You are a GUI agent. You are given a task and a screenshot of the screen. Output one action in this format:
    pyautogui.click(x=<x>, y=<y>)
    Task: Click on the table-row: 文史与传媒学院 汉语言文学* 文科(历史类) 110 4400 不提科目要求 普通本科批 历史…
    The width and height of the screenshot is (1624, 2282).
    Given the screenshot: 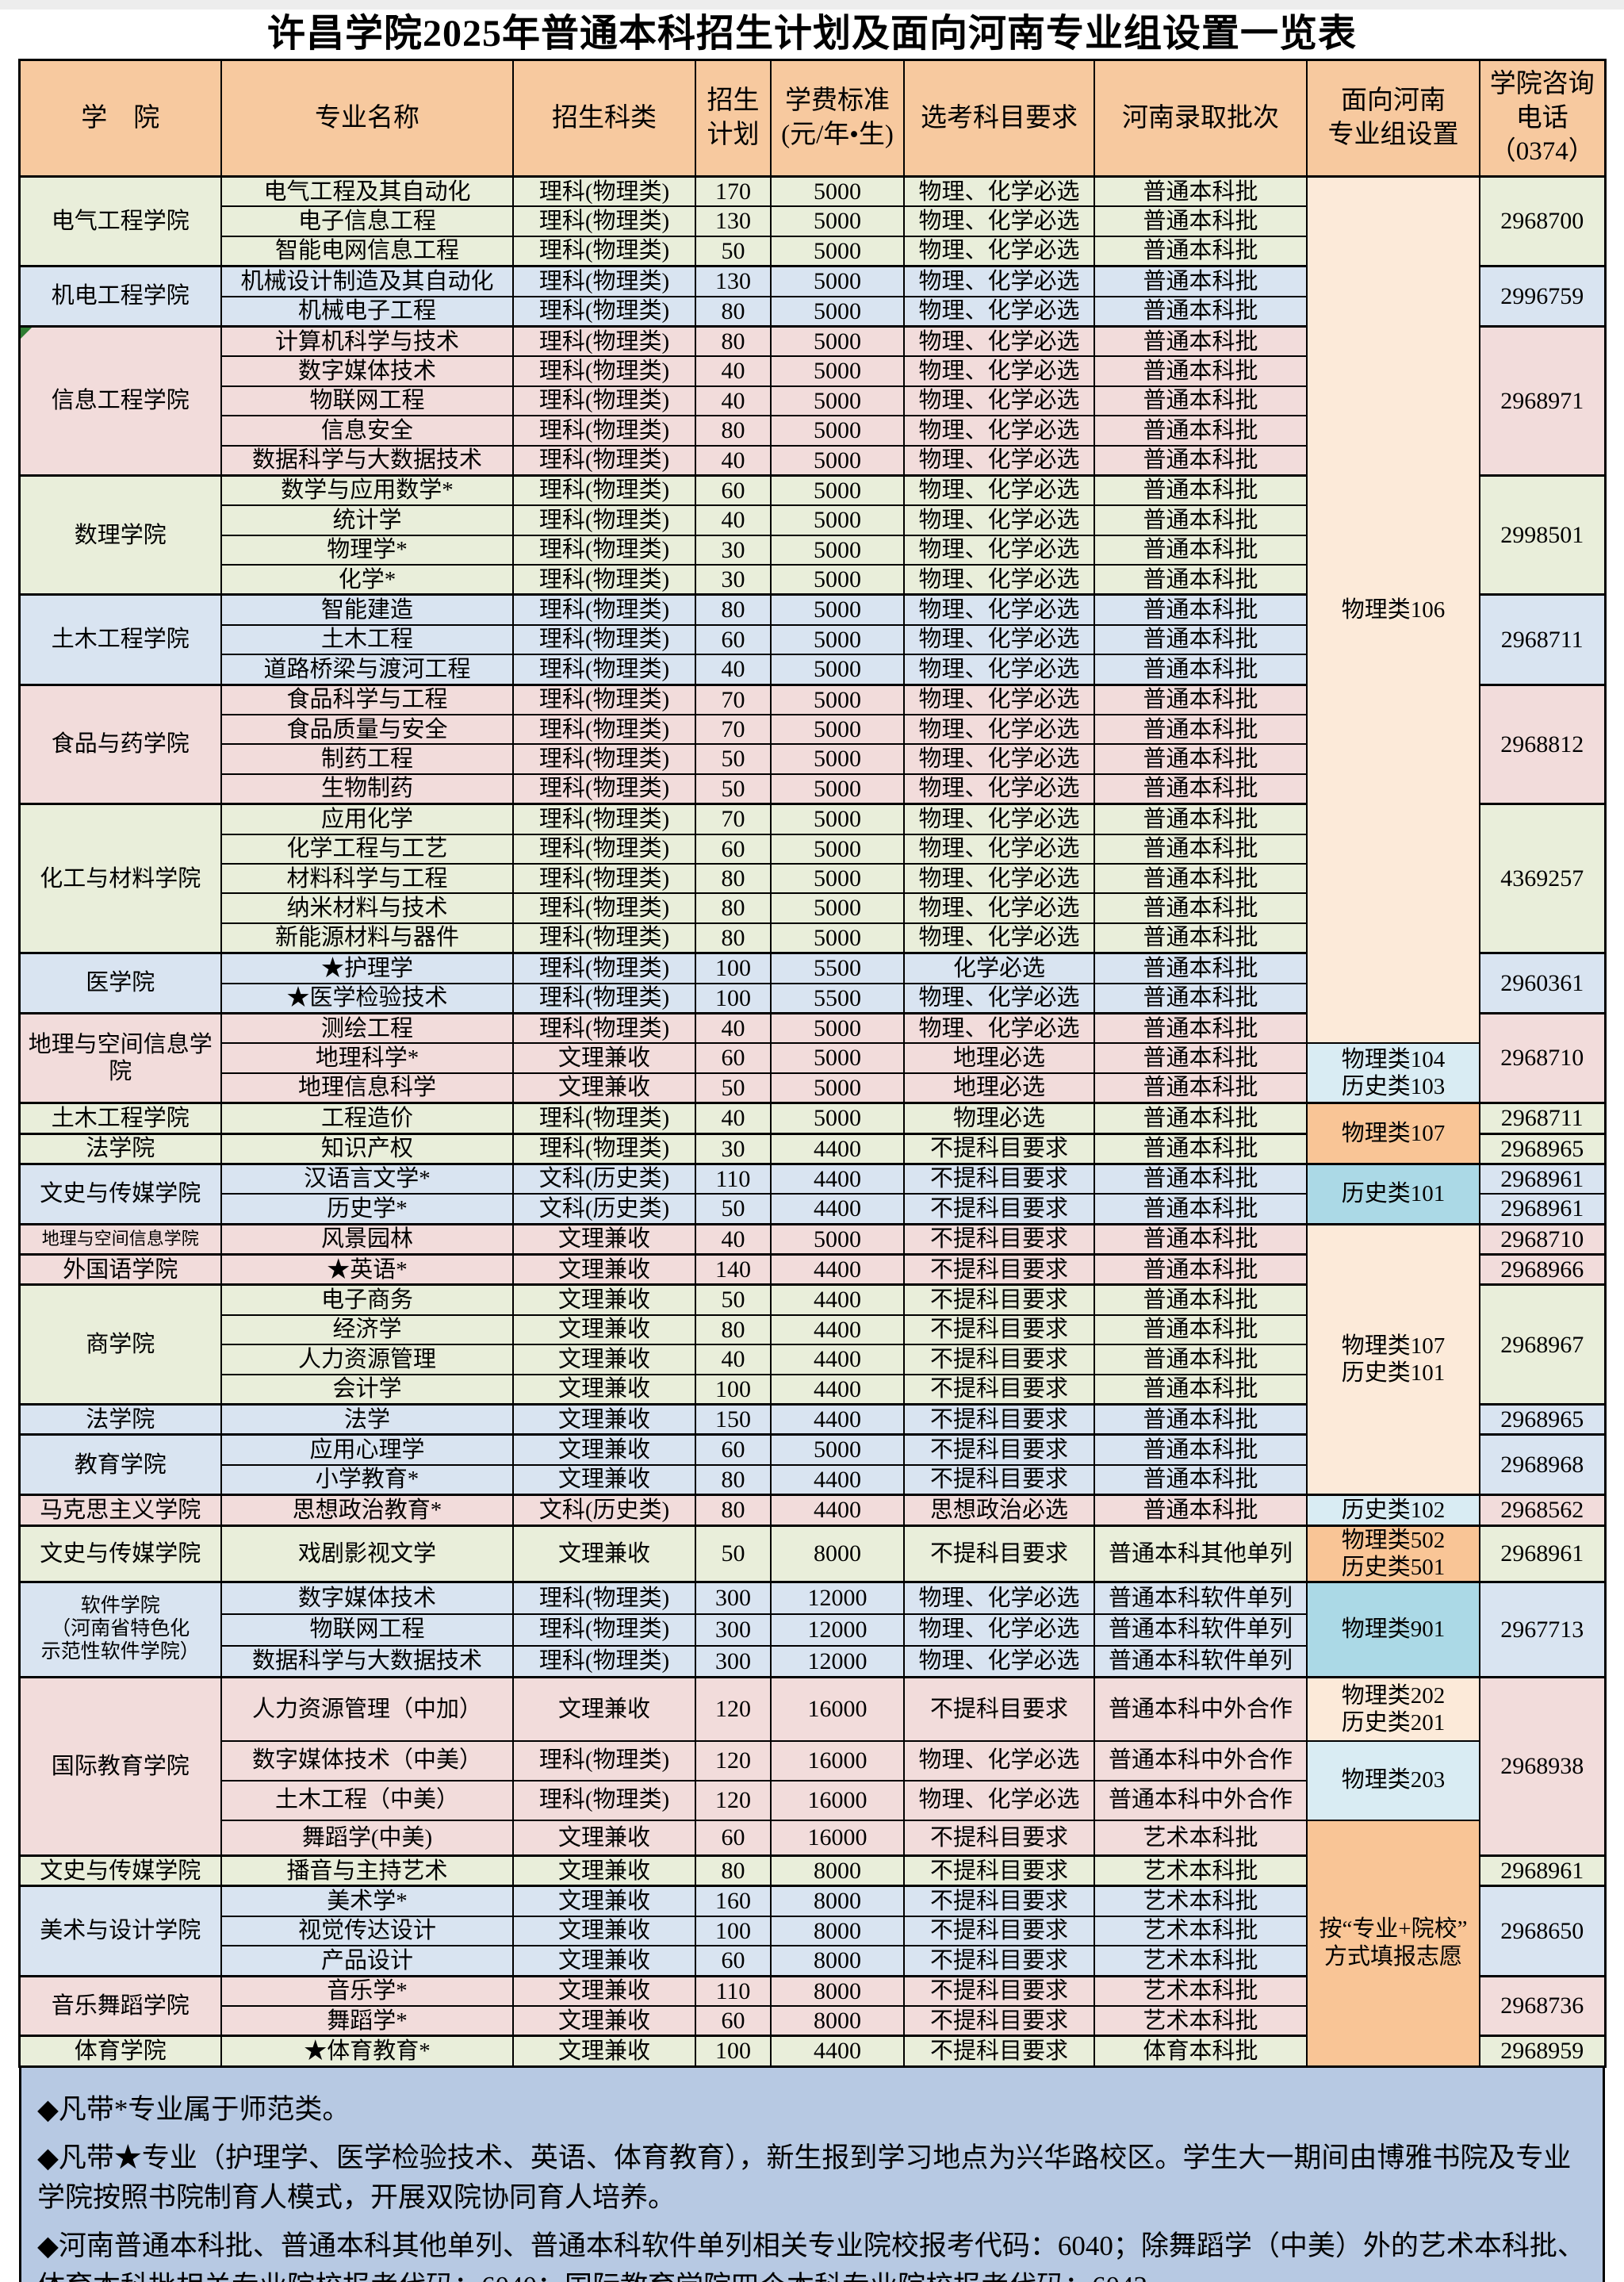 What is the action you would take?
    pyautogui.click(x=812, y=1193)
    